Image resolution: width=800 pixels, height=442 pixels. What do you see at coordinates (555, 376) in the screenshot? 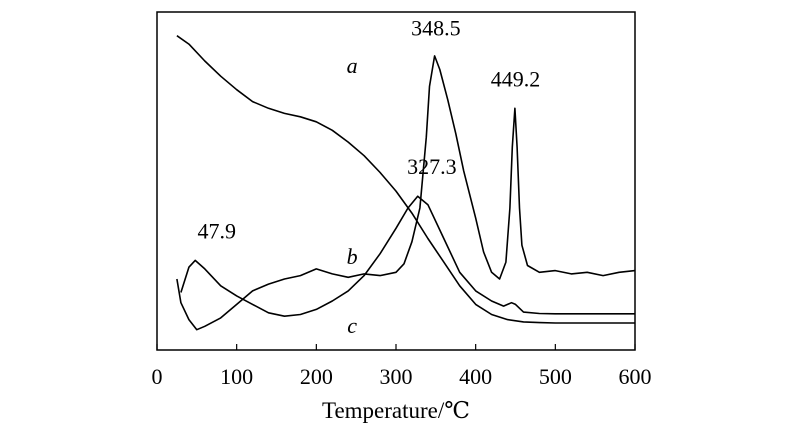
I see `x-tick-label: 500` at bounding box center [555, 376].